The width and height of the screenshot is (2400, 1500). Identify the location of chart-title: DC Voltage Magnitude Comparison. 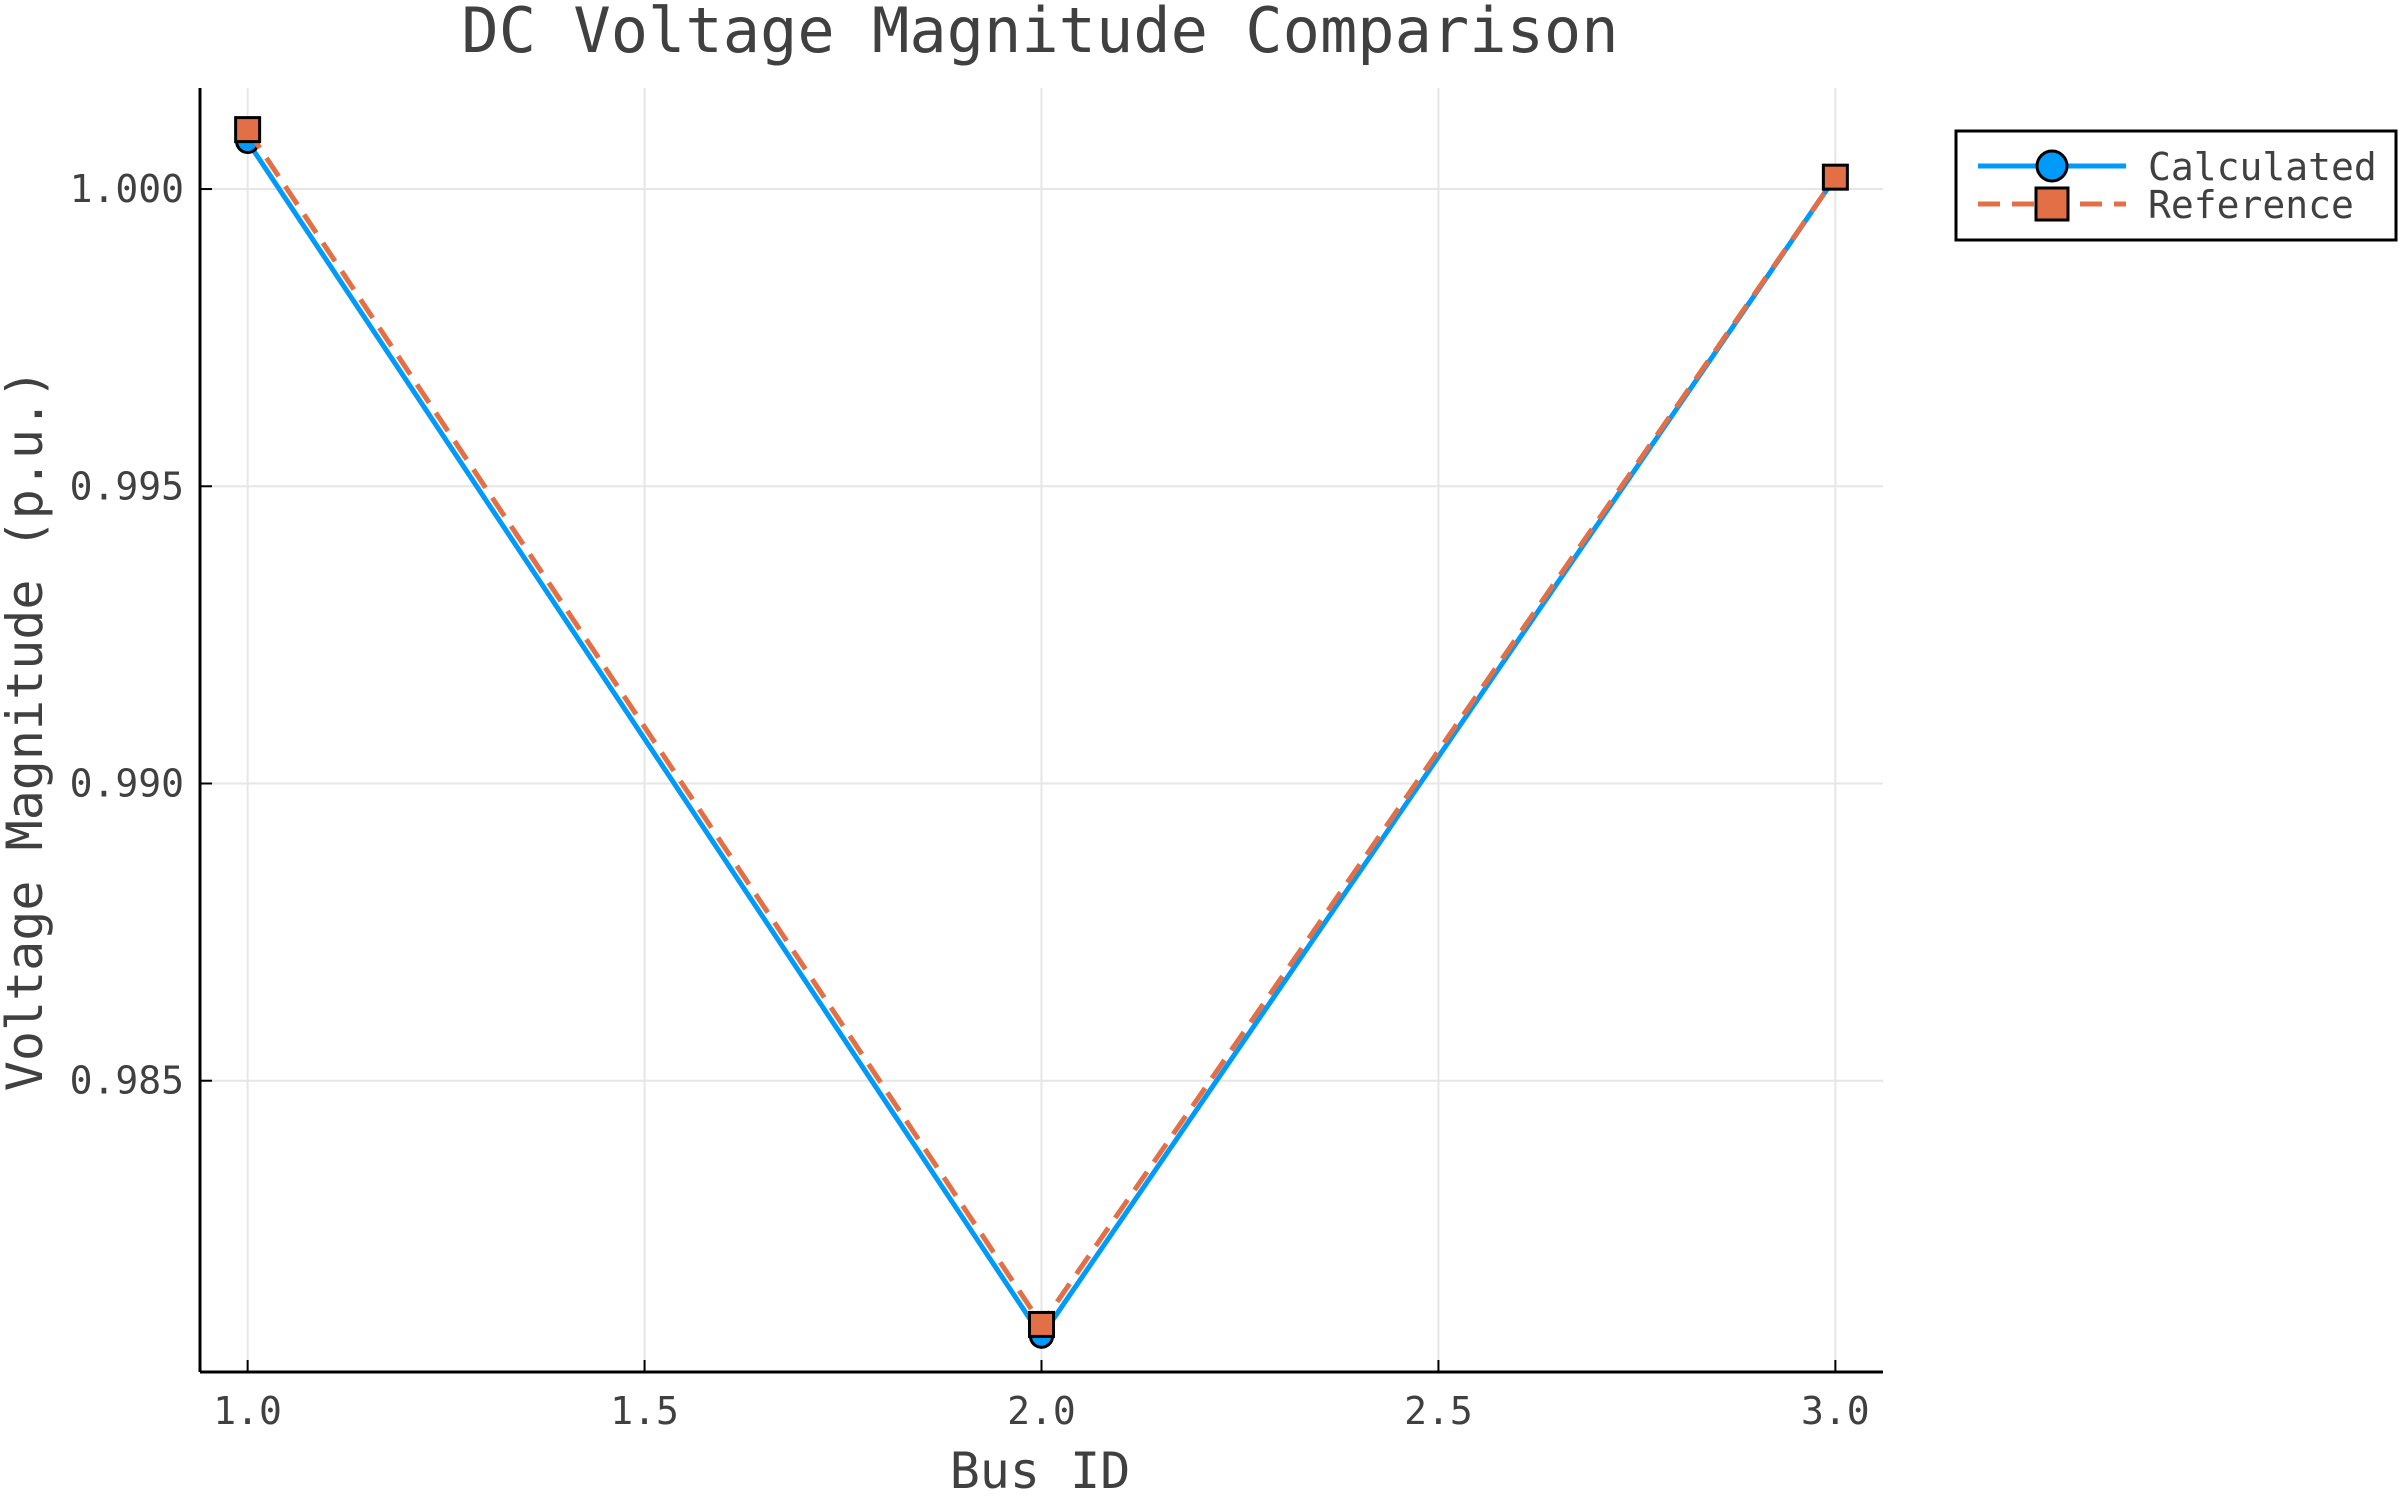
(1039, 33).